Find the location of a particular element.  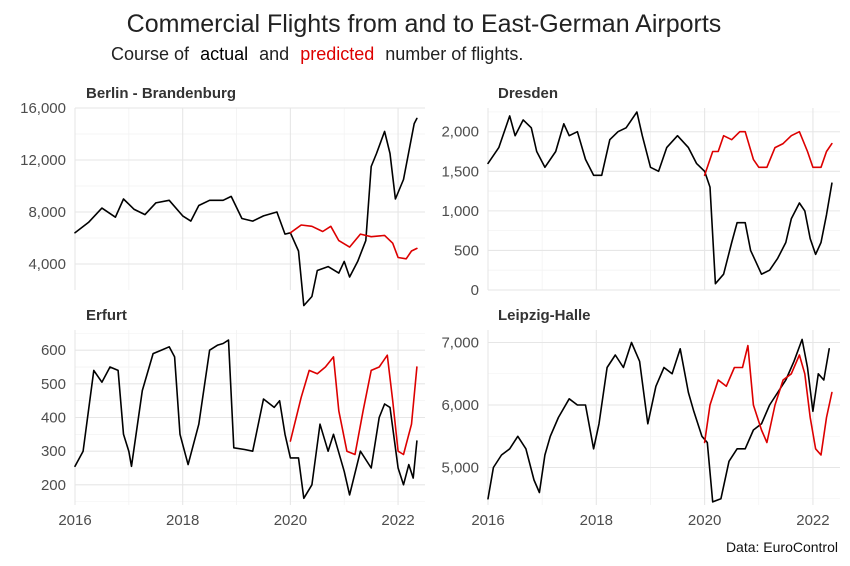

y-tick-label: 2,000 is located at coordinates (460, 132).